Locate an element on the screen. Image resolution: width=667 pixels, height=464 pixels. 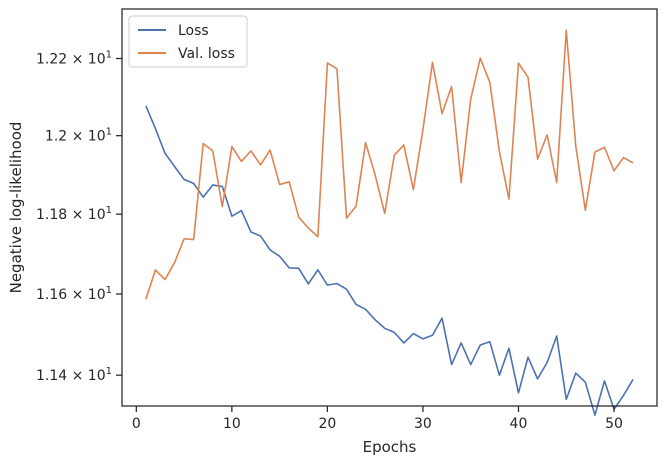
x-axis-label: Epochs is located at coordinates (390, 447).